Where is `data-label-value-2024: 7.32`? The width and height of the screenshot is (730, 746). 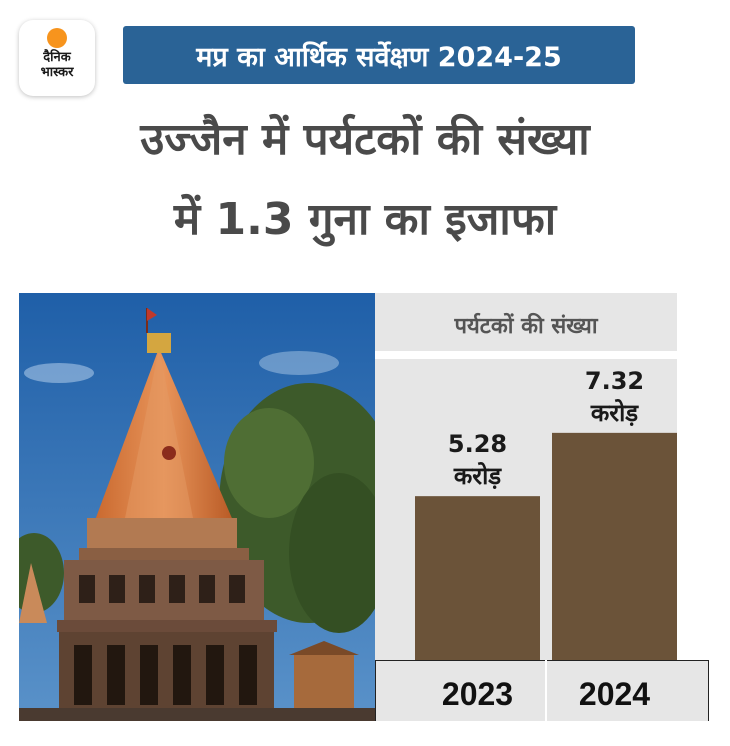 data-label-value-2024: 7.32 is located at coordinates (614, 381).